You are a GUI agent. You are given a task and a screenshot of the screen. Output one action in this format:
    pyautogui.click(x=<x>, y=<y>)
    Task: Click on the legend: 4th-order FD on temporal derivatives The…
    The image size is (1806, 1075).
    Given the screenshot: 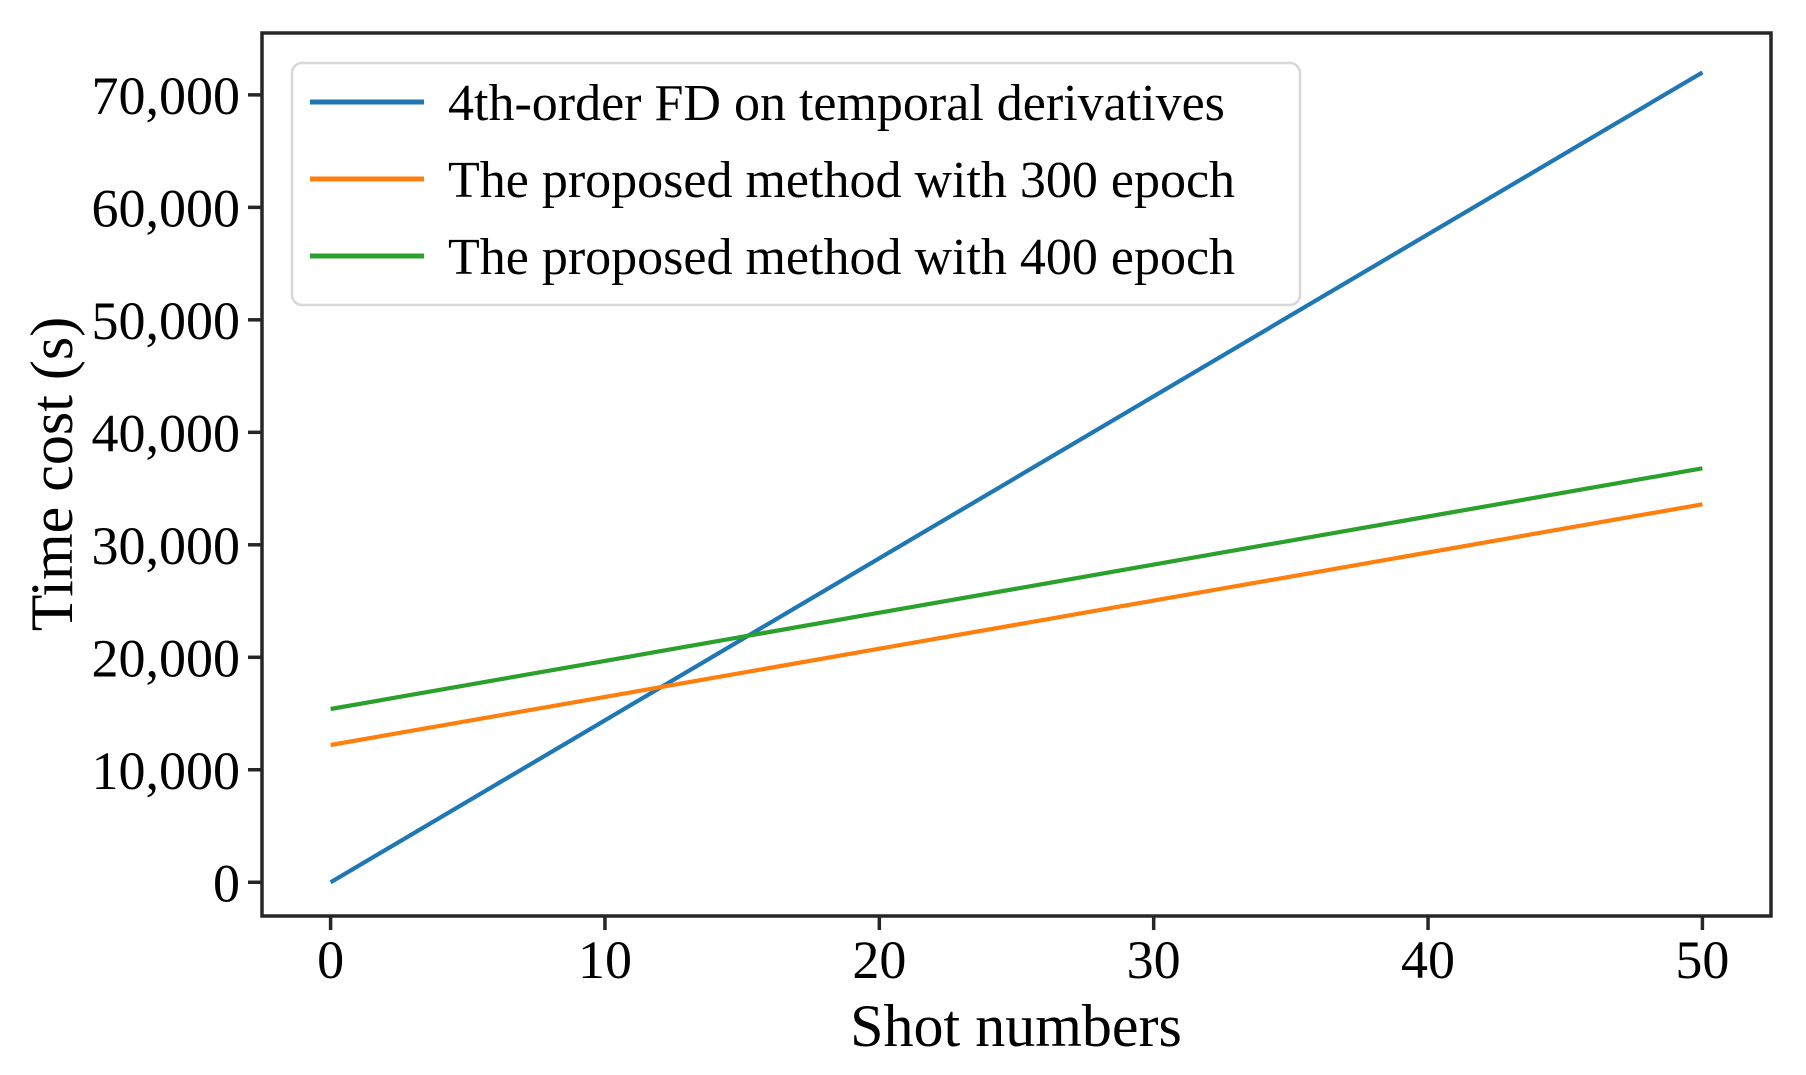 What is the action you would take?
    pyautogui.click(x=796, y=184)
    